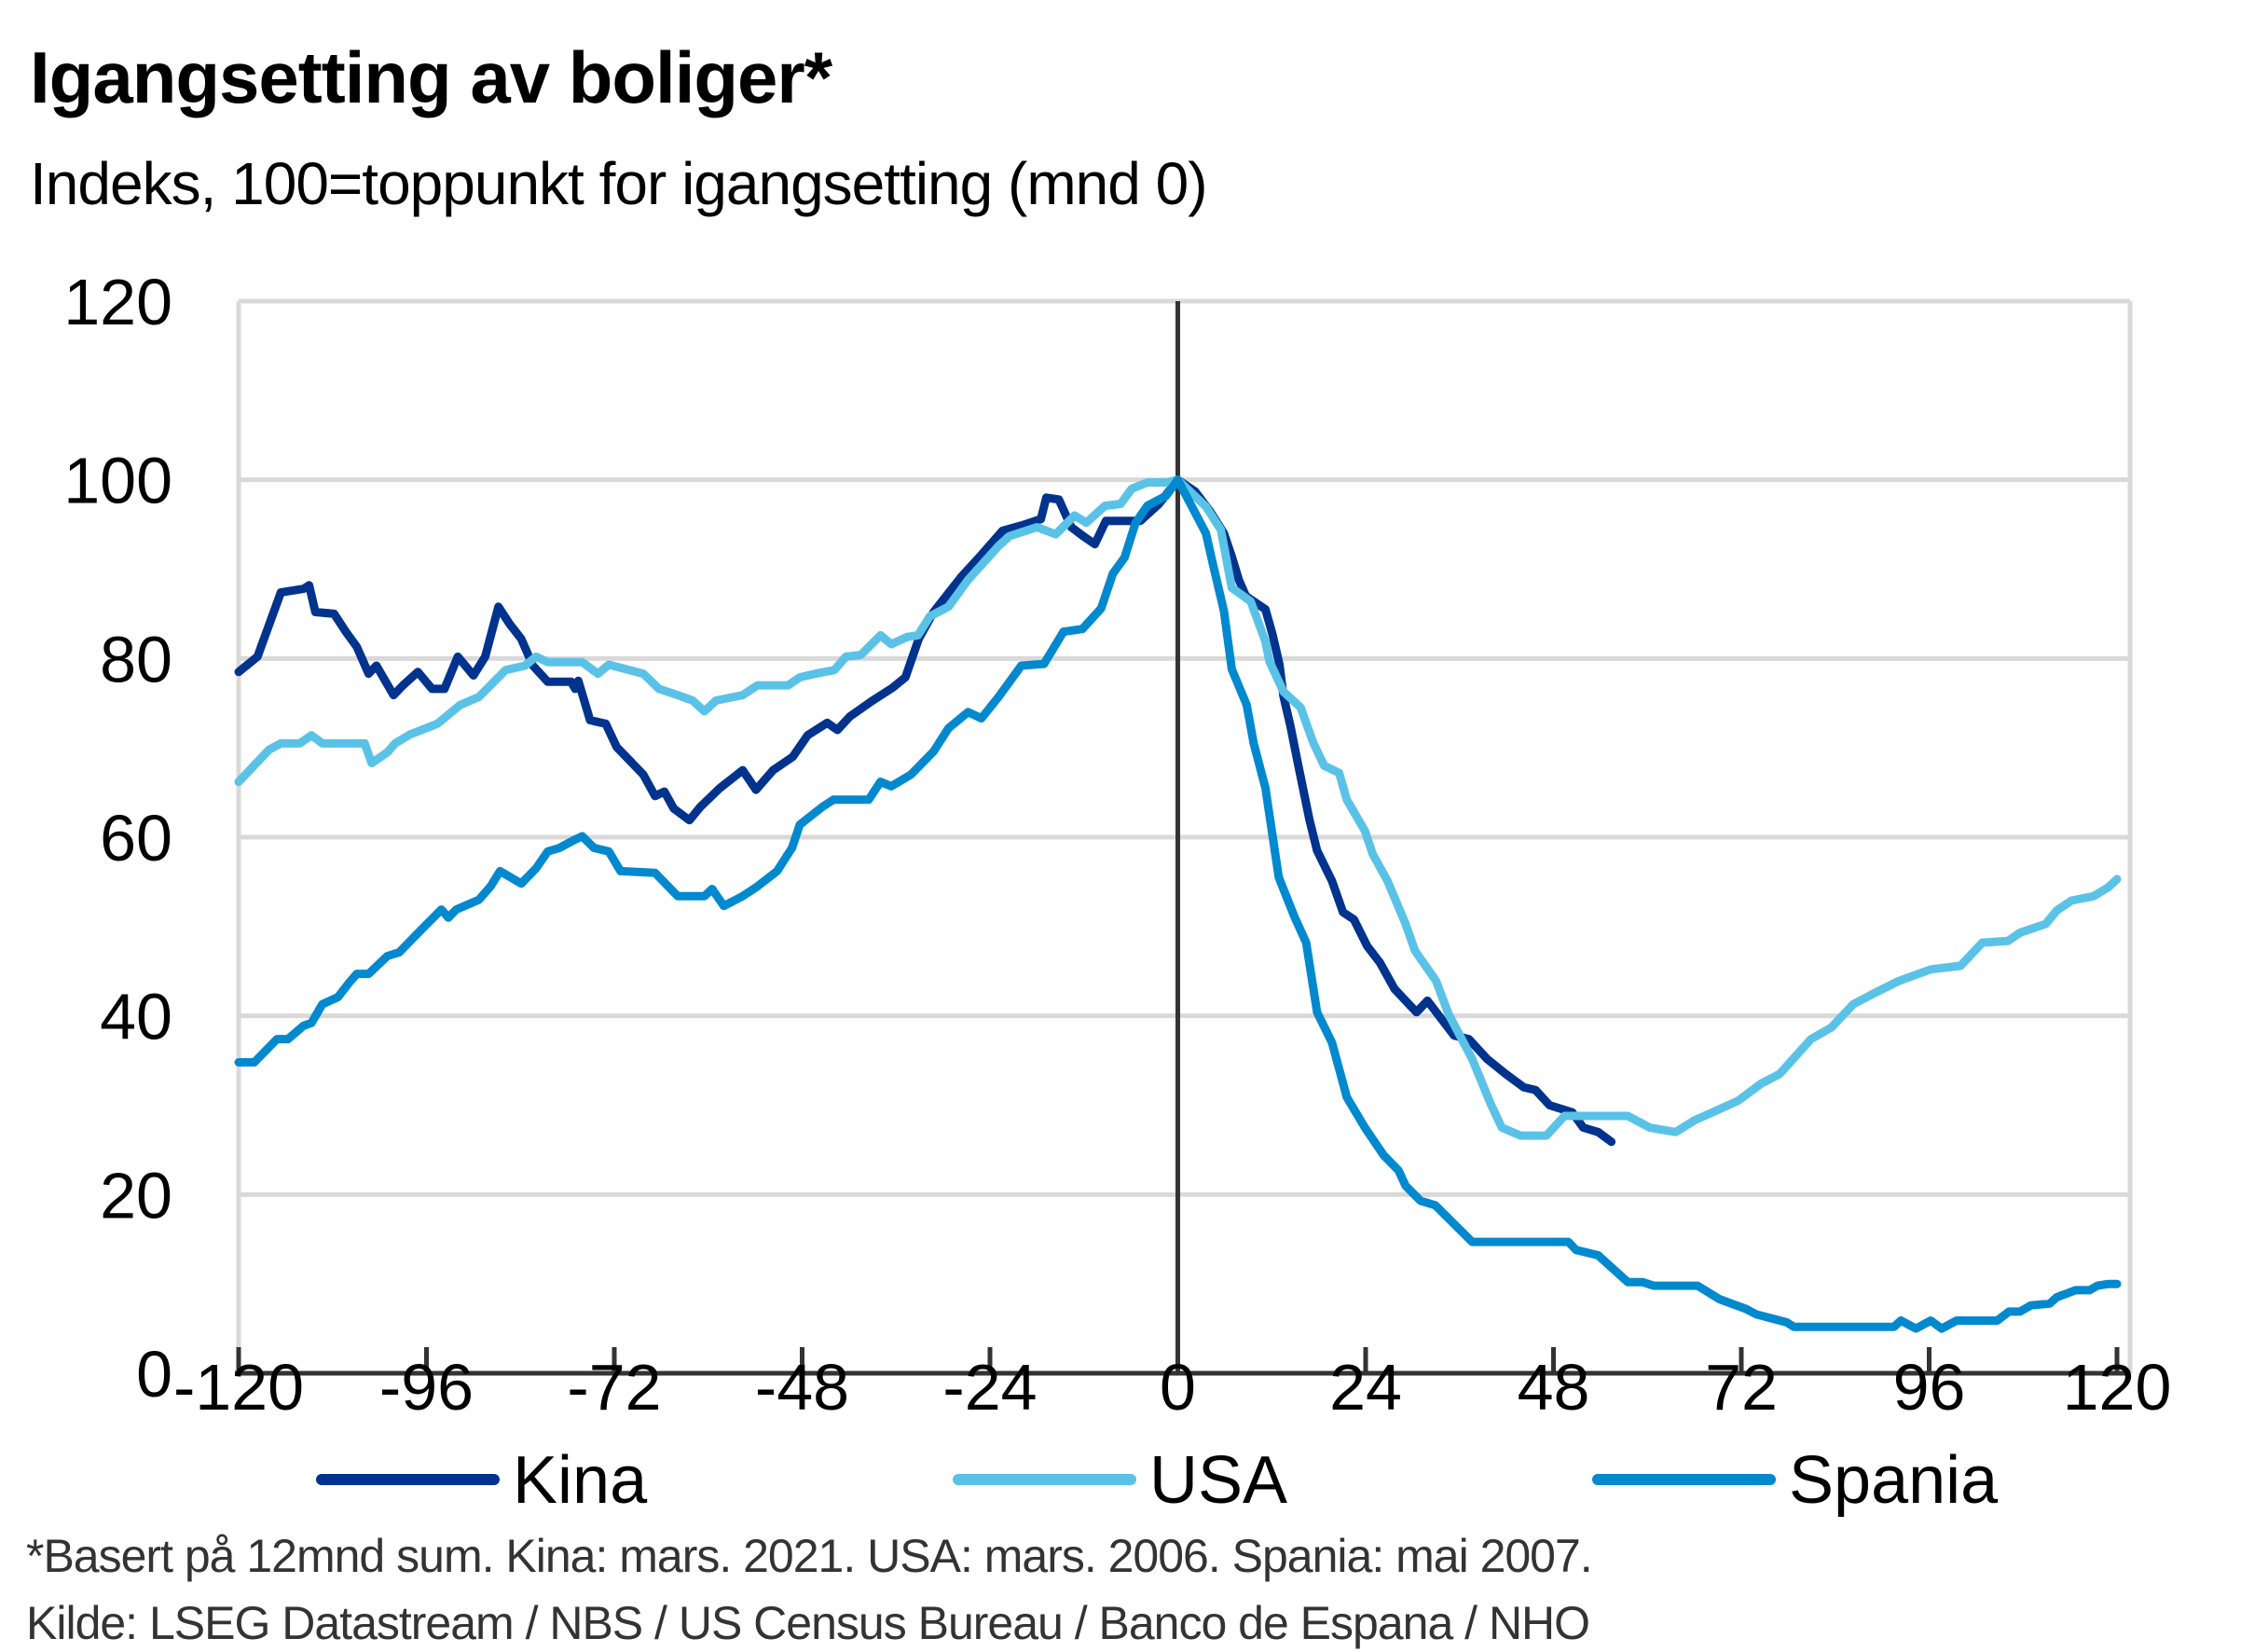 The height and width of the screenshot is (1652, 2268). Describe the element at coordinates (989, 1388) in the screenshot. I see `x-tick-label: -24` at that location.